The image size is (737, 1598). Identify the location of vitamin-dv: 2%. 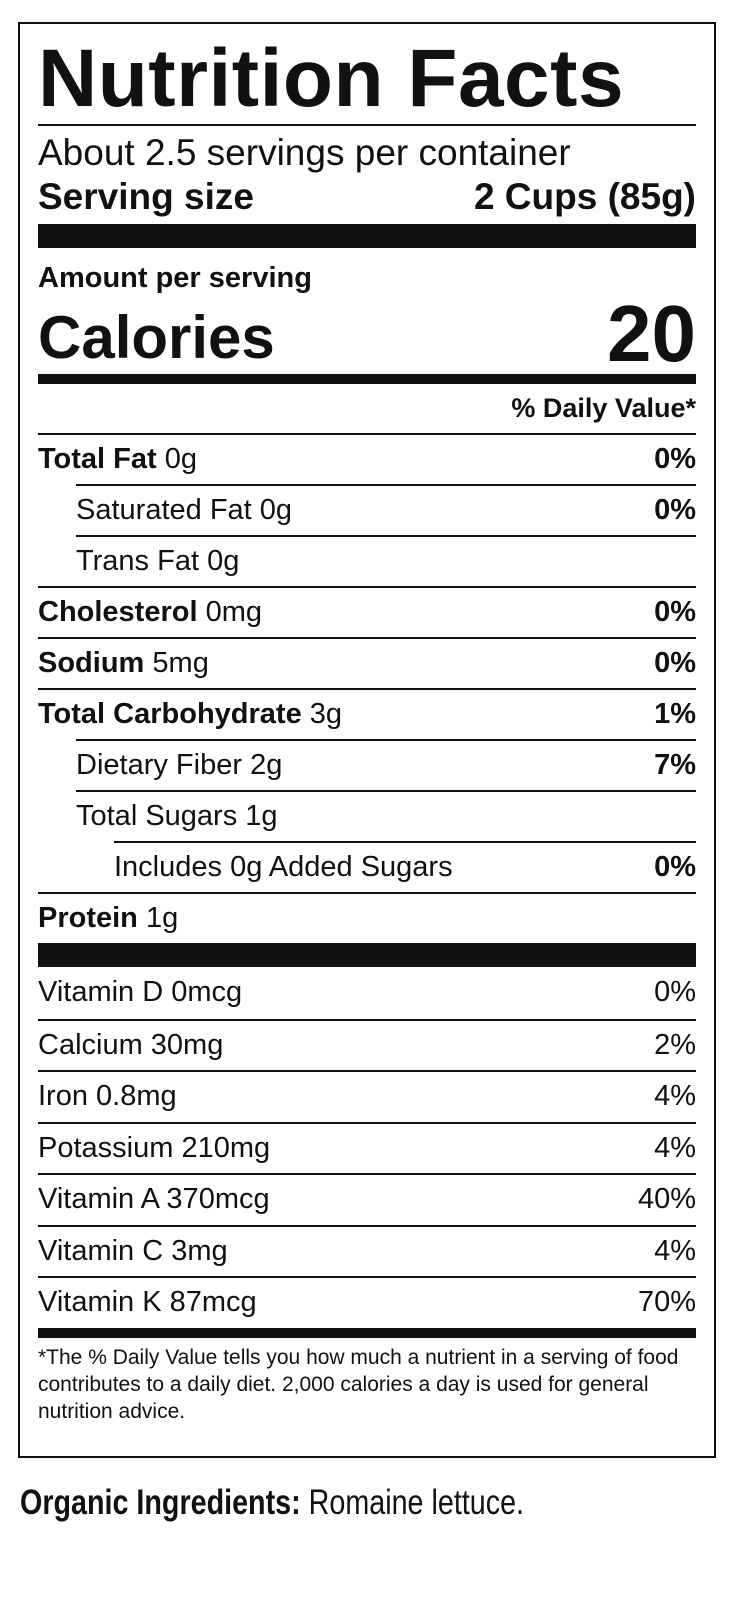
(675, 1044).